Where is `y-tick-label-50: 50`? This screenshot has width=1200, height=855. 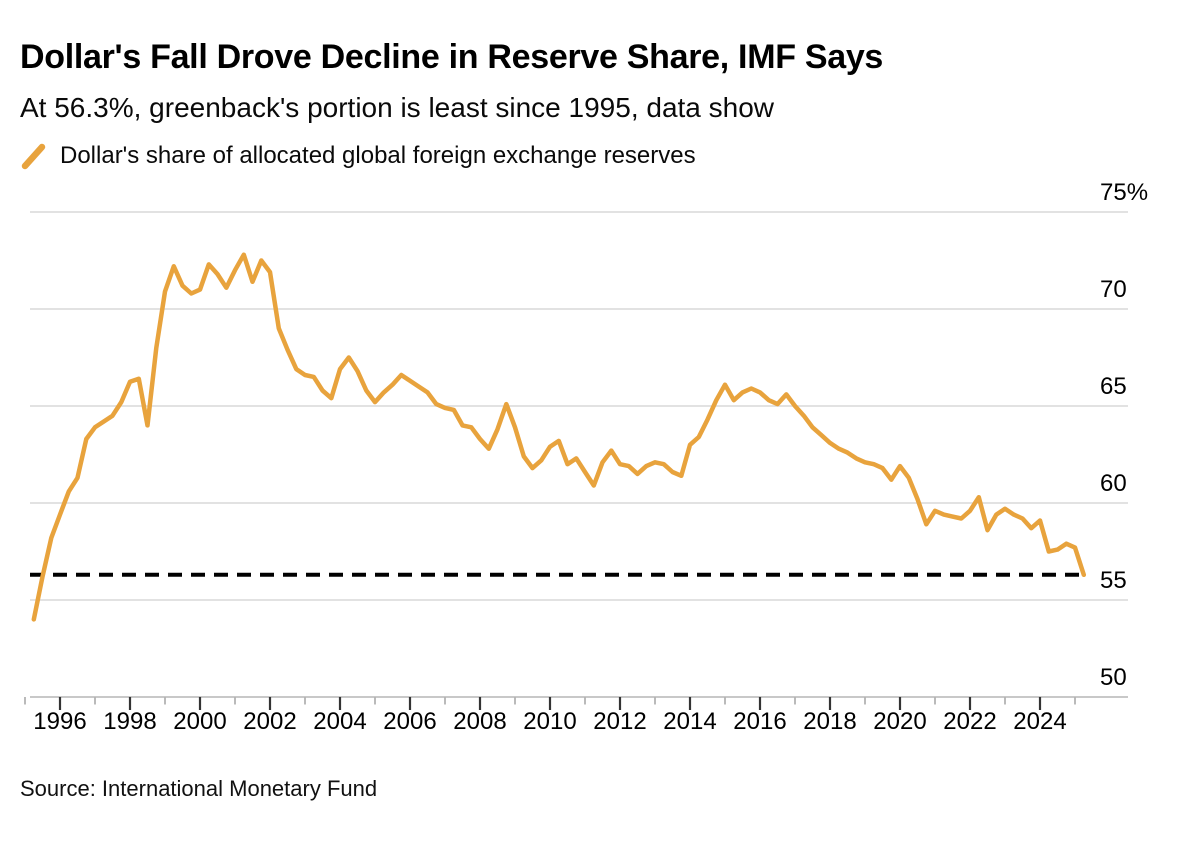 y-tick-label-50: 50 is located at coordinates (1113, 677).